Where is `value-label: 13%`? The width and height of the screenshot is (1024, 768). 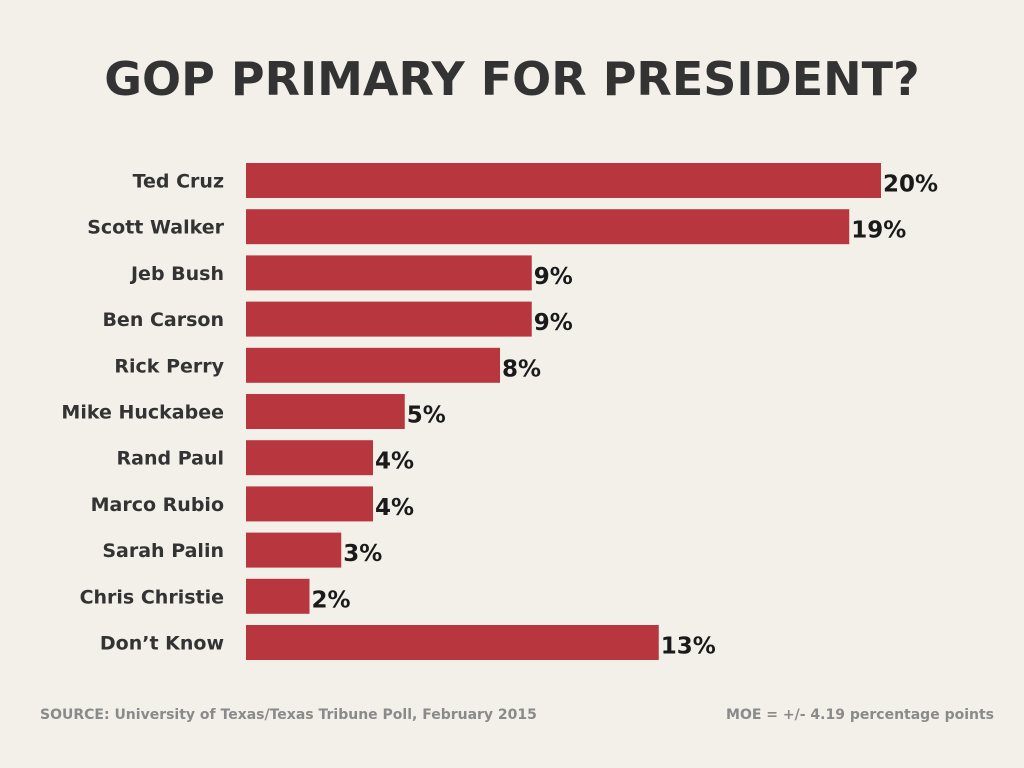
value-label: 13% is located at coordinates (688, 647).